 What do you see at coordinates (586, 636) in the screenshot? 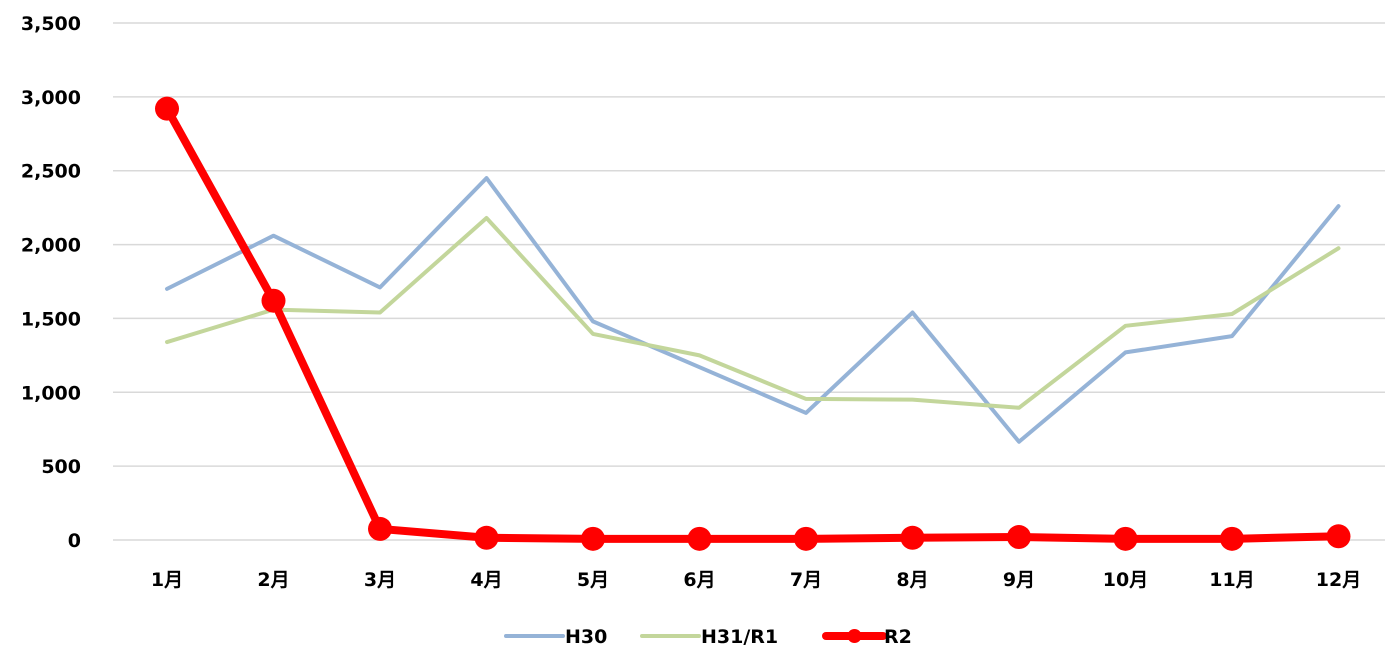
I see `legend-label-h30: H30` at bounding box center [586, 636].